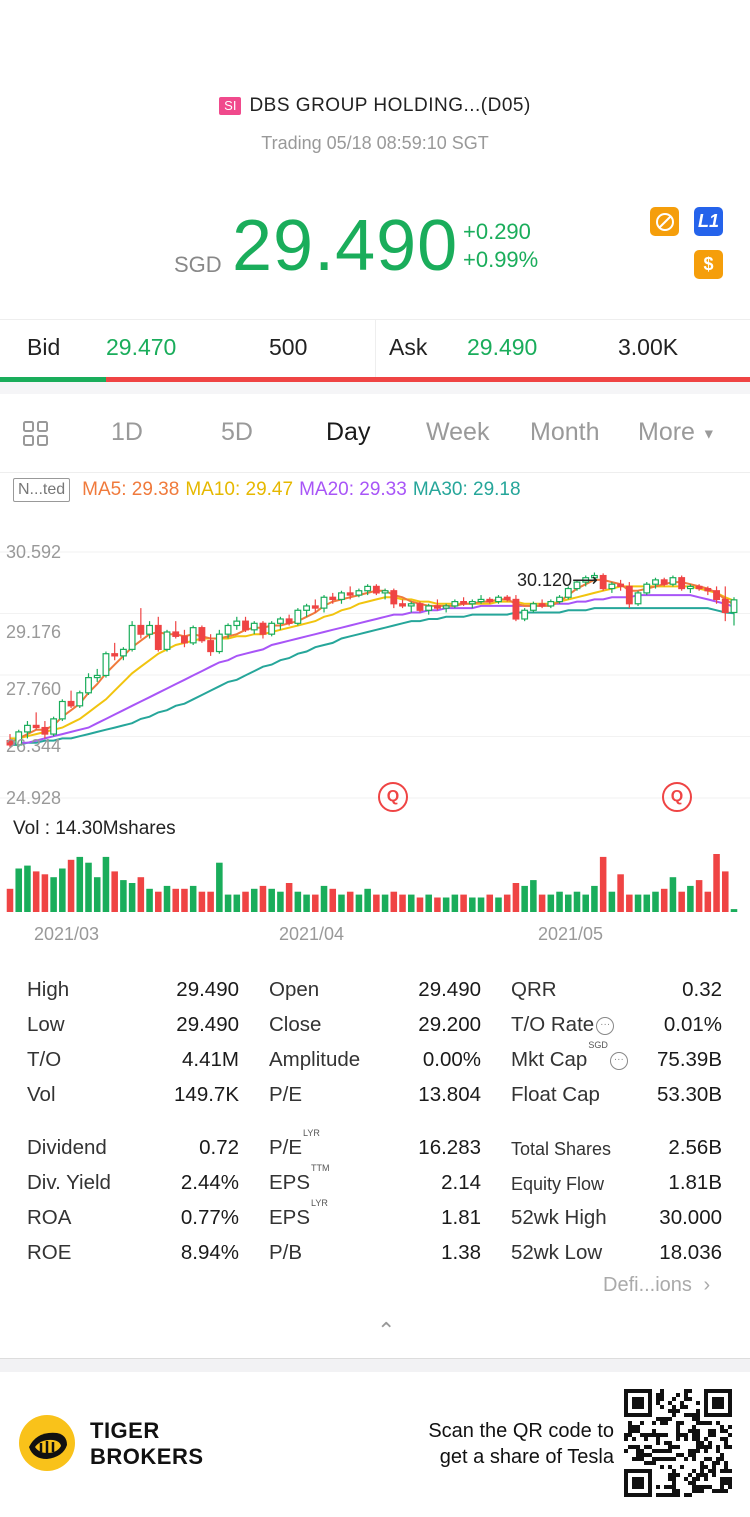 Image resolution: width=750 pixels, height=1517 pixels. Describe the element at coordinates (34, 746) in the screenshot. I see `y-tick: 26.344` at that location.